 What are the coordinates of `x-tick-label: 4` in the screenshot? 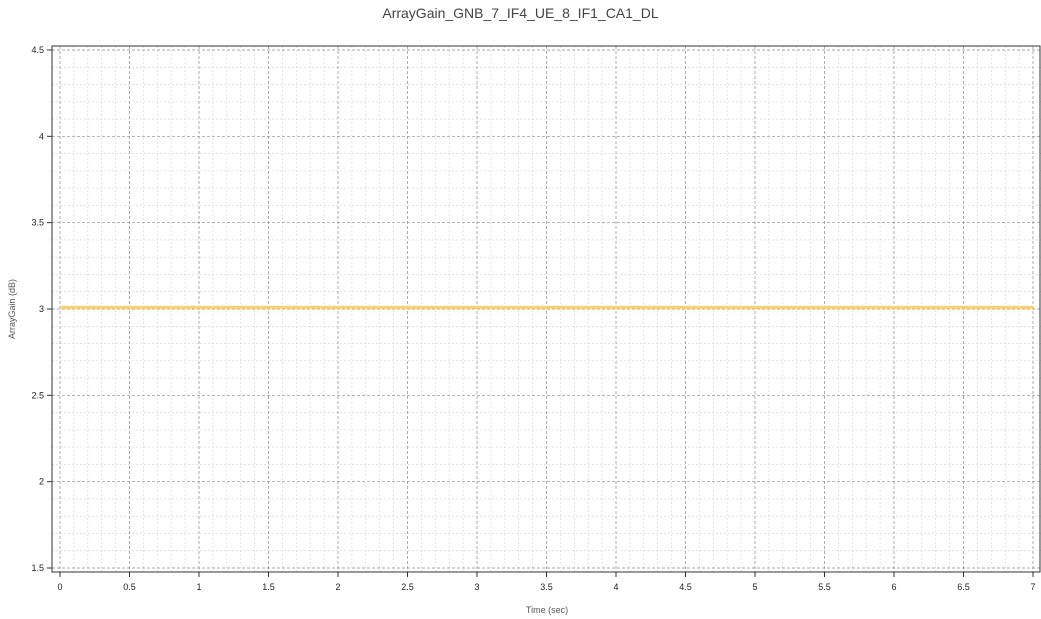 It's located at (615, 587).